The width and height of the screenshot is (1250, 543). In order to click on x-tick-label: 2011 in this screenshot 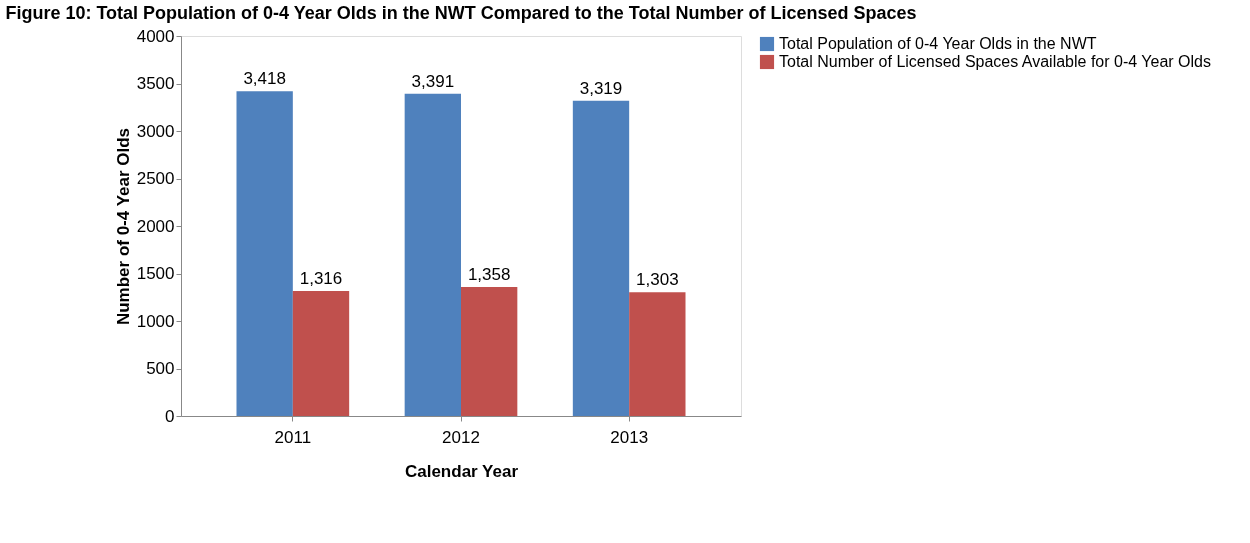, I will do `click(293, 437)`.